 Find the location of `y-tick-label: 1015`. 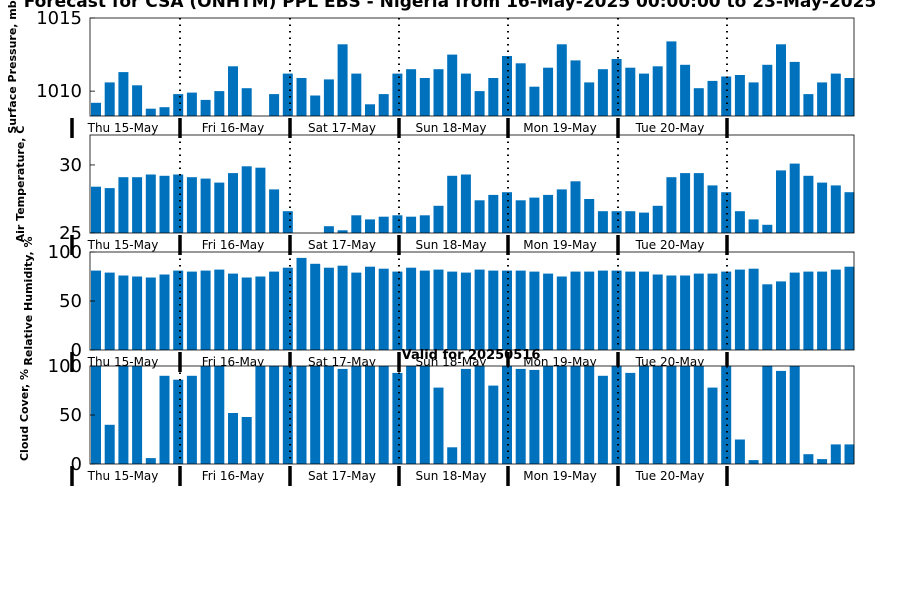

y-tick-label: 1015 is located at coordinates (59, 18).